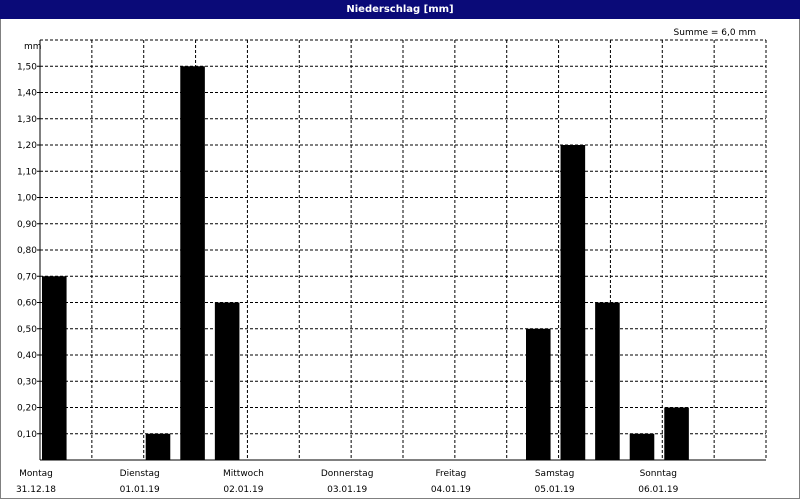  What do you see at coordinates (243, 490) in the screenshot?
I see `day-date-label: 02.01.19` at bounding box center [243, 490].